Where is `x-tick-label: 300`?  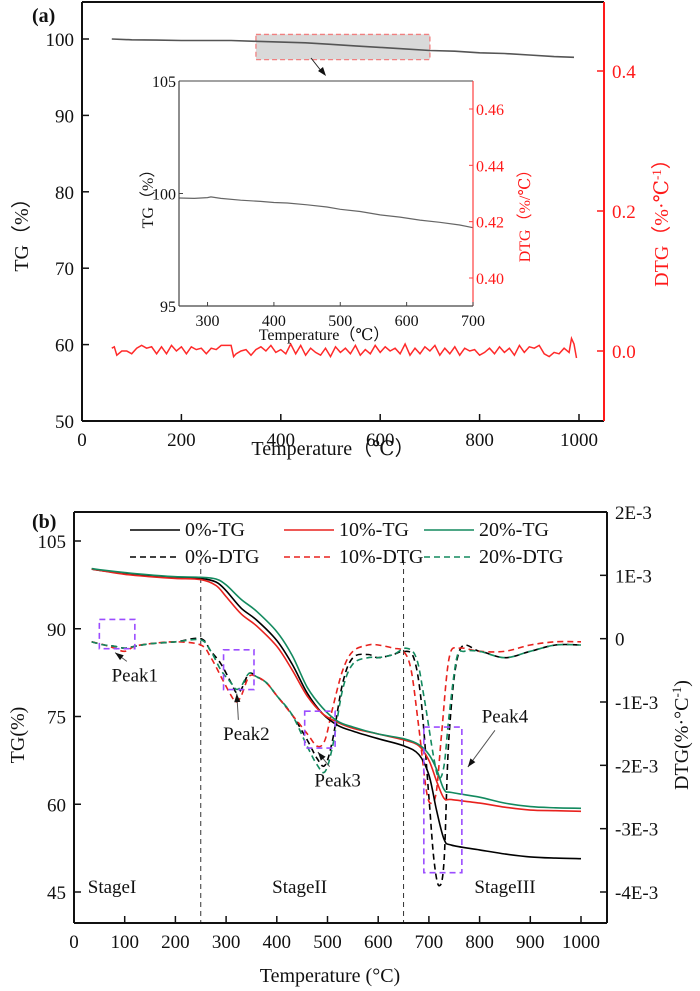 x-tick-label: 300 is located at coordinates (226, 942).